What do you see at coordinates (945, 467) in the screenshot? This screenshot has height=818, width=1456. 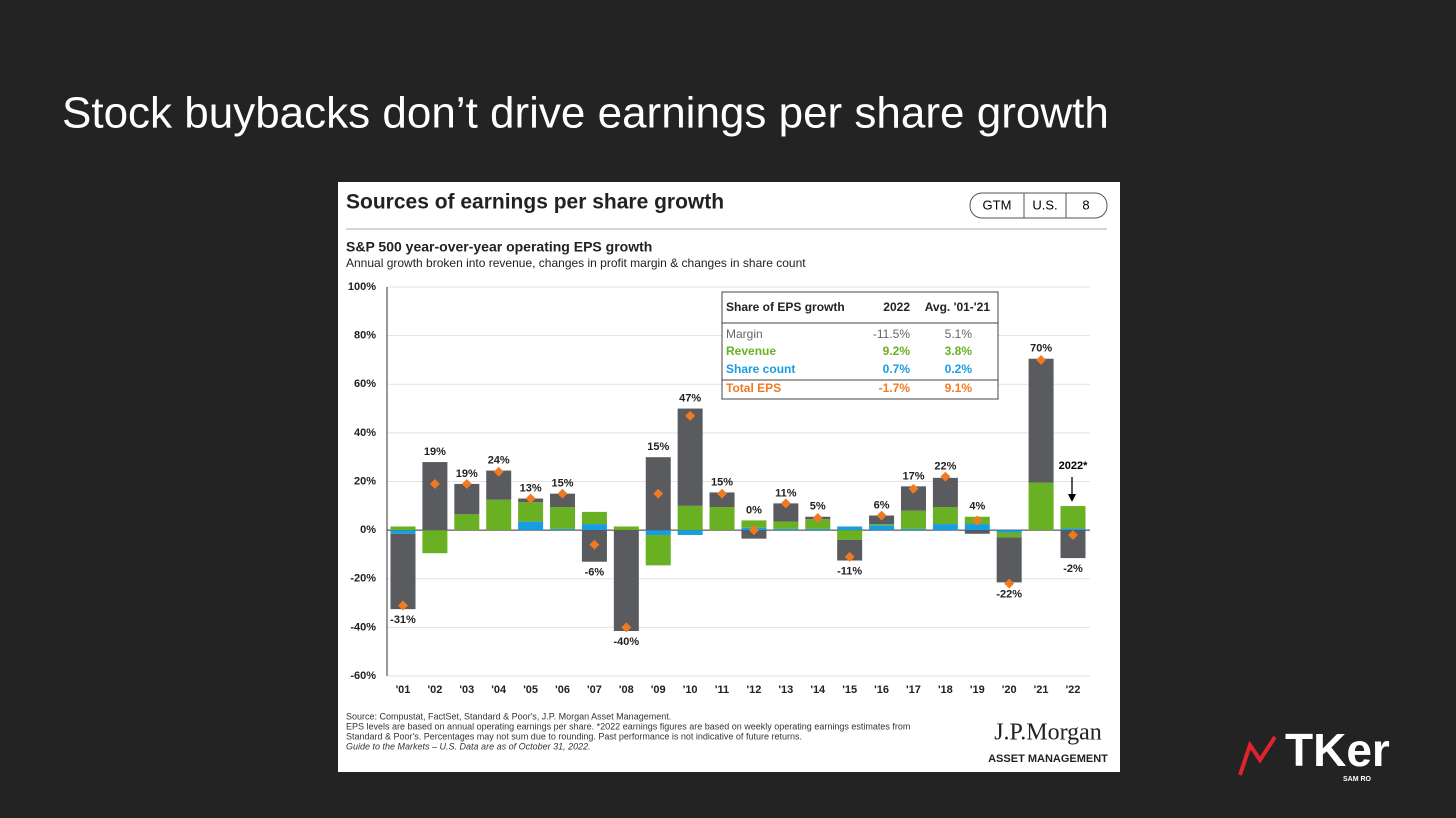 I see `data-label: 22%` at bounding box center [945, 467].